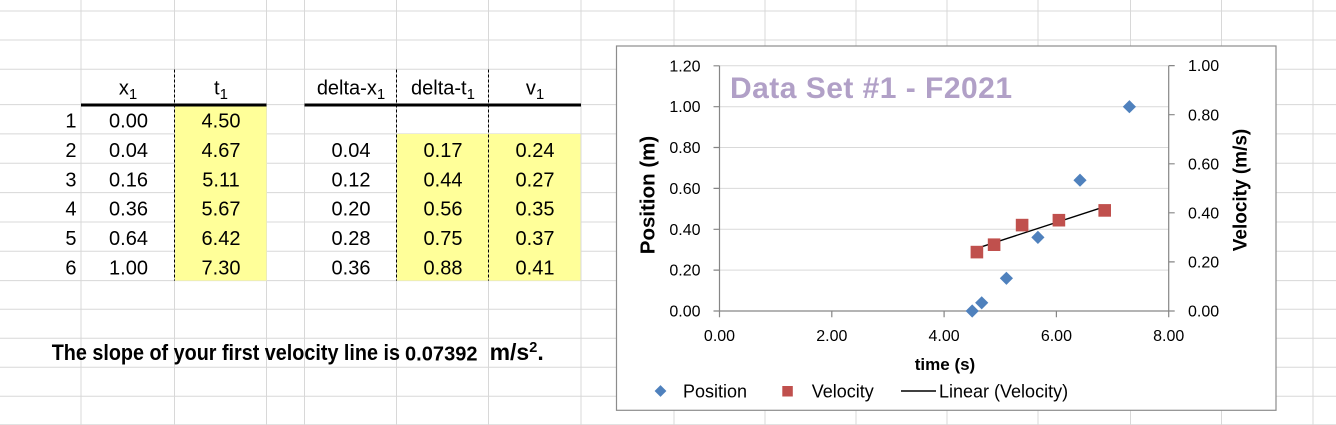  What do you see at coordinates (128, 239) in the screenshot?
I see `svg-text: 0.64` at bounding box center [128, 239].